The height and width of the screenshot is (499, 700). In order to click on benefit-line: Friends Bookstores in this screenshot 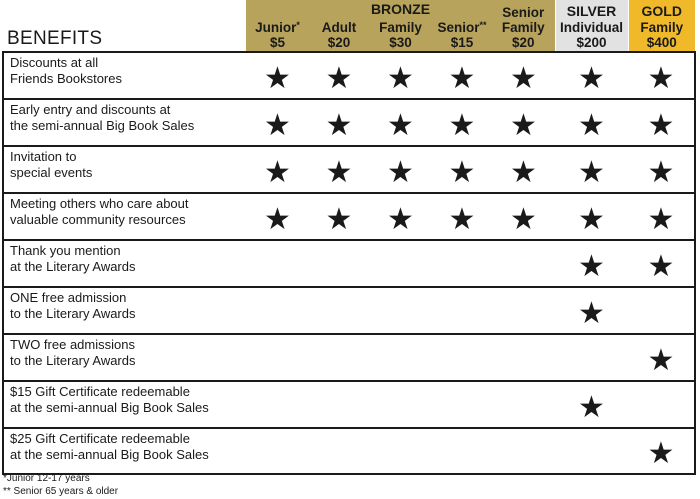, I will do `click(66, 78)`.